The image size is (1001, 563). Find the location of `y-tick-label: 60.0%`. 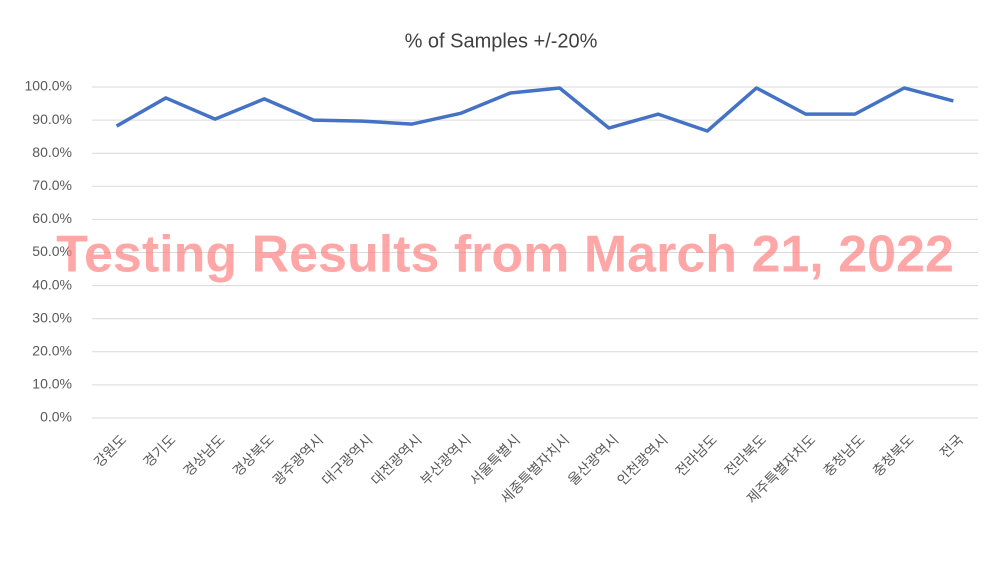

y-tick-label: 60.0% is located at coordinates (52, 218).